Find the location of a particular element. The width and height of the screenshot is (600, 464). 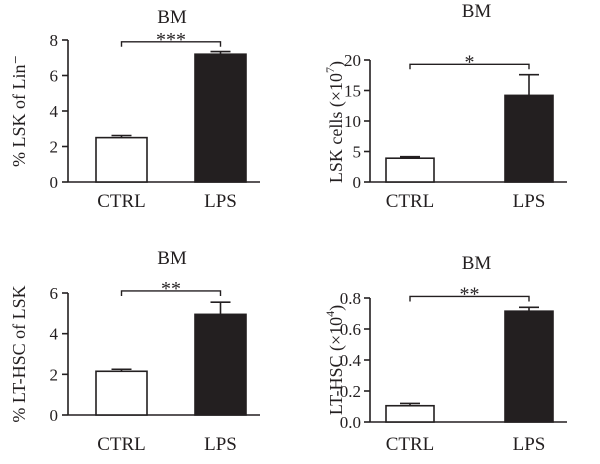

y-tick-label: 0.4 is located at coordinates (351, 360).